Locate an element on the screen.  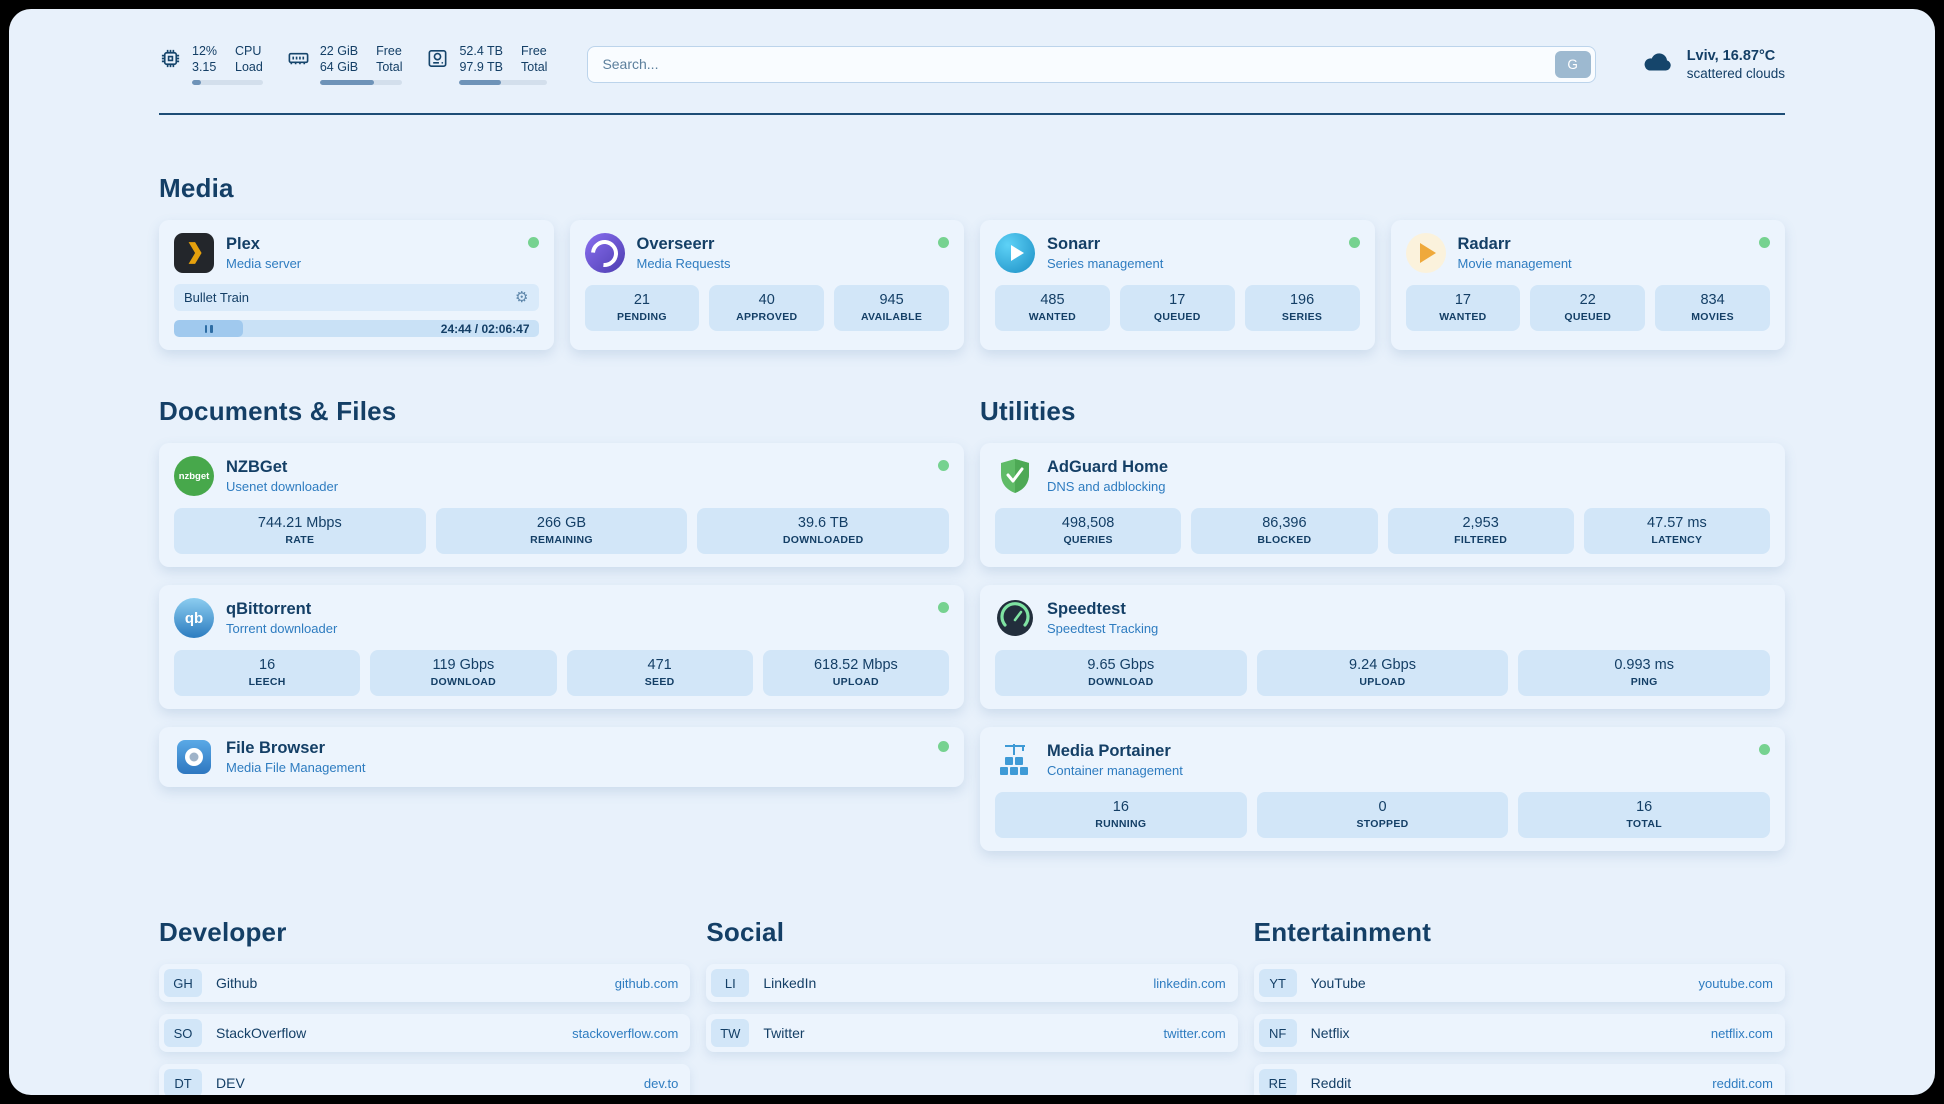
storage-icon is located at coordinates (437, 66).